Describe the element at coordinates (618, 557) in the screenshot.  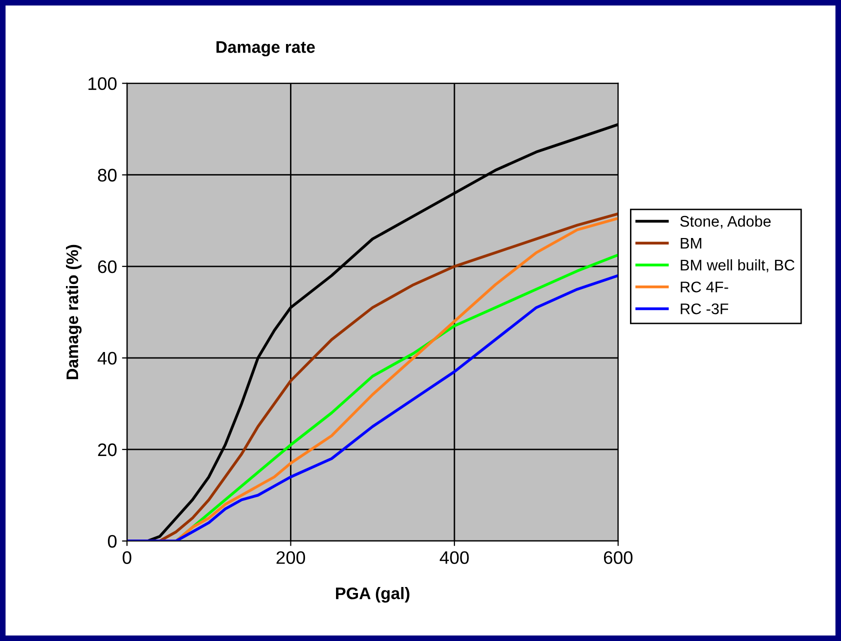
I see `x-tick-label: 600` at that location.